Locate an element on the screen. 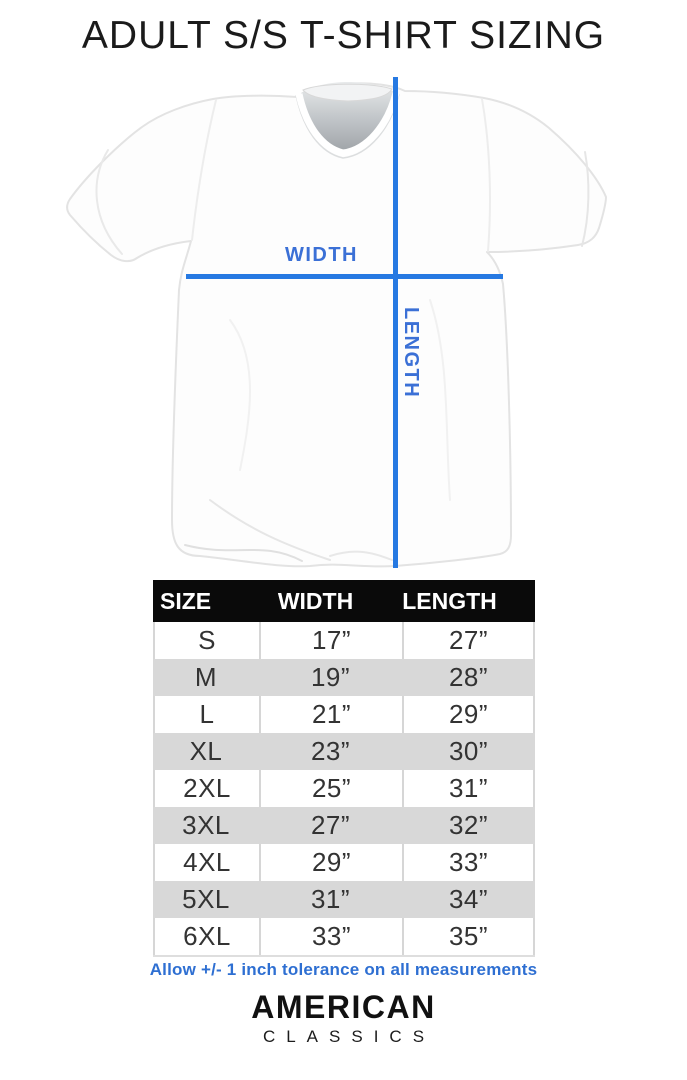 The width and height of the screenshot is (687, 1080). table-row: S 17” 27” is located at coordinates (344, 640).